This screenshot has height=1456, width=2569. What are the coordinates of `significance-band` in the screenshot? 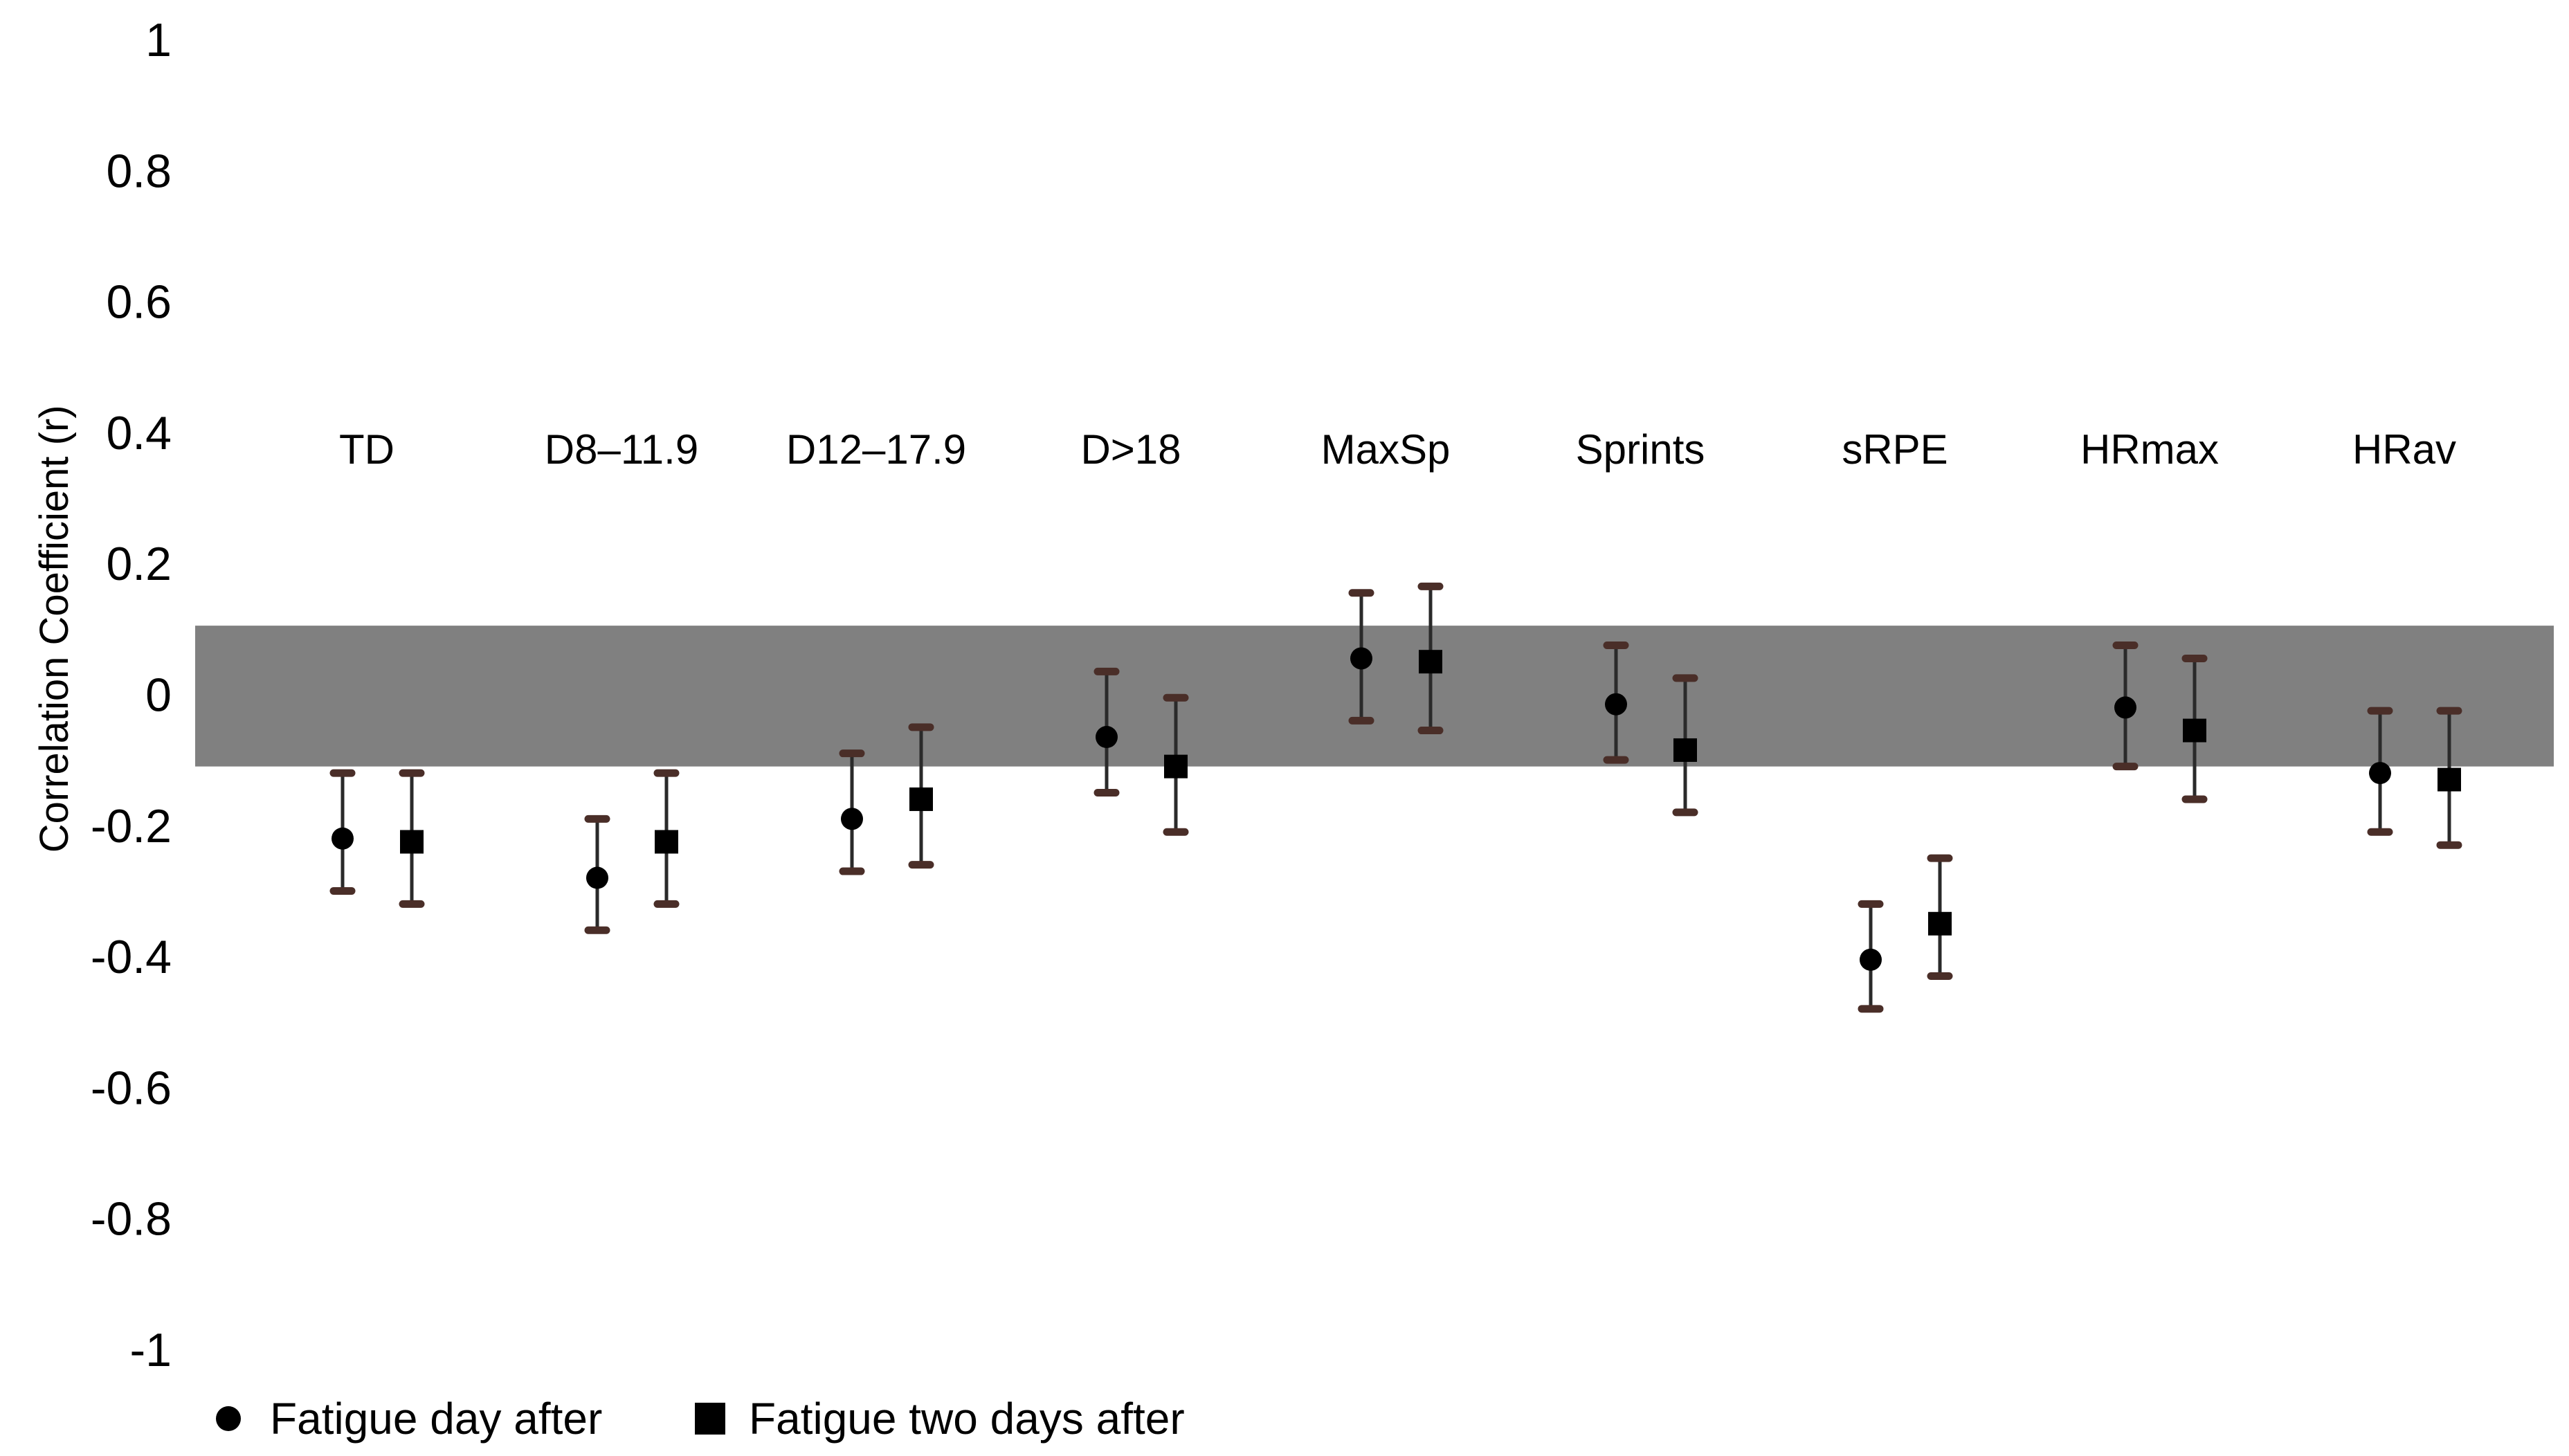 It's located at (1375, 696).